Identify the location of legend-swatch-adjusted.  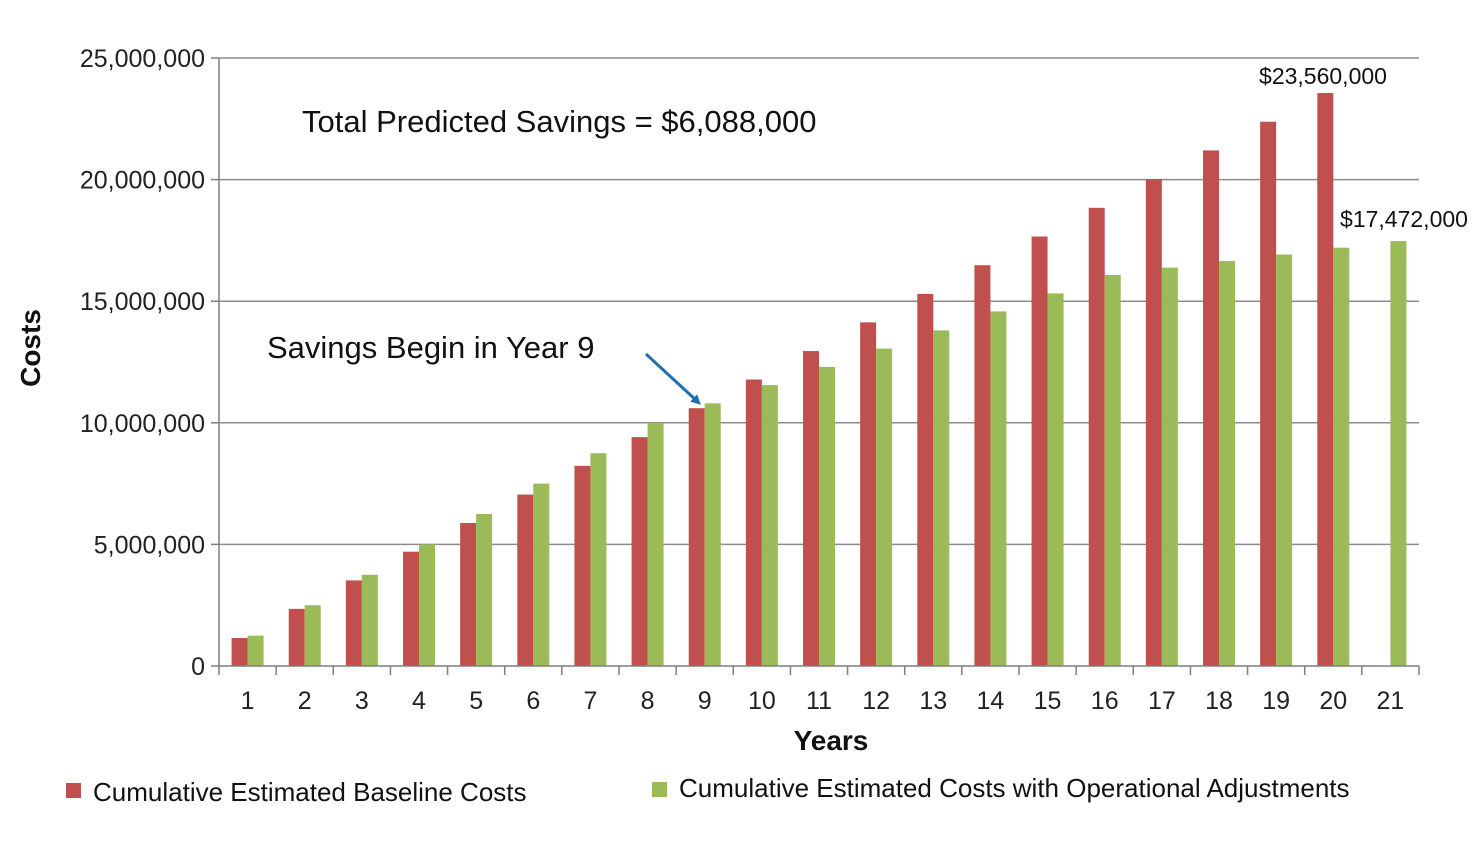
(659, 789).